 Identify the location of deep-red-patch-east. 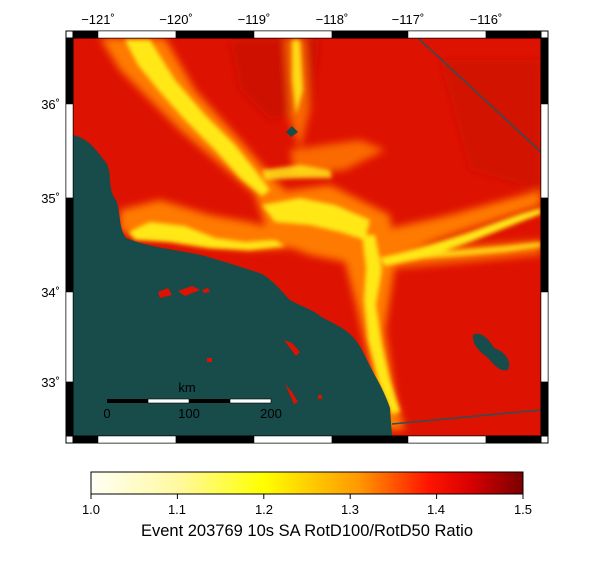
(490, 125).